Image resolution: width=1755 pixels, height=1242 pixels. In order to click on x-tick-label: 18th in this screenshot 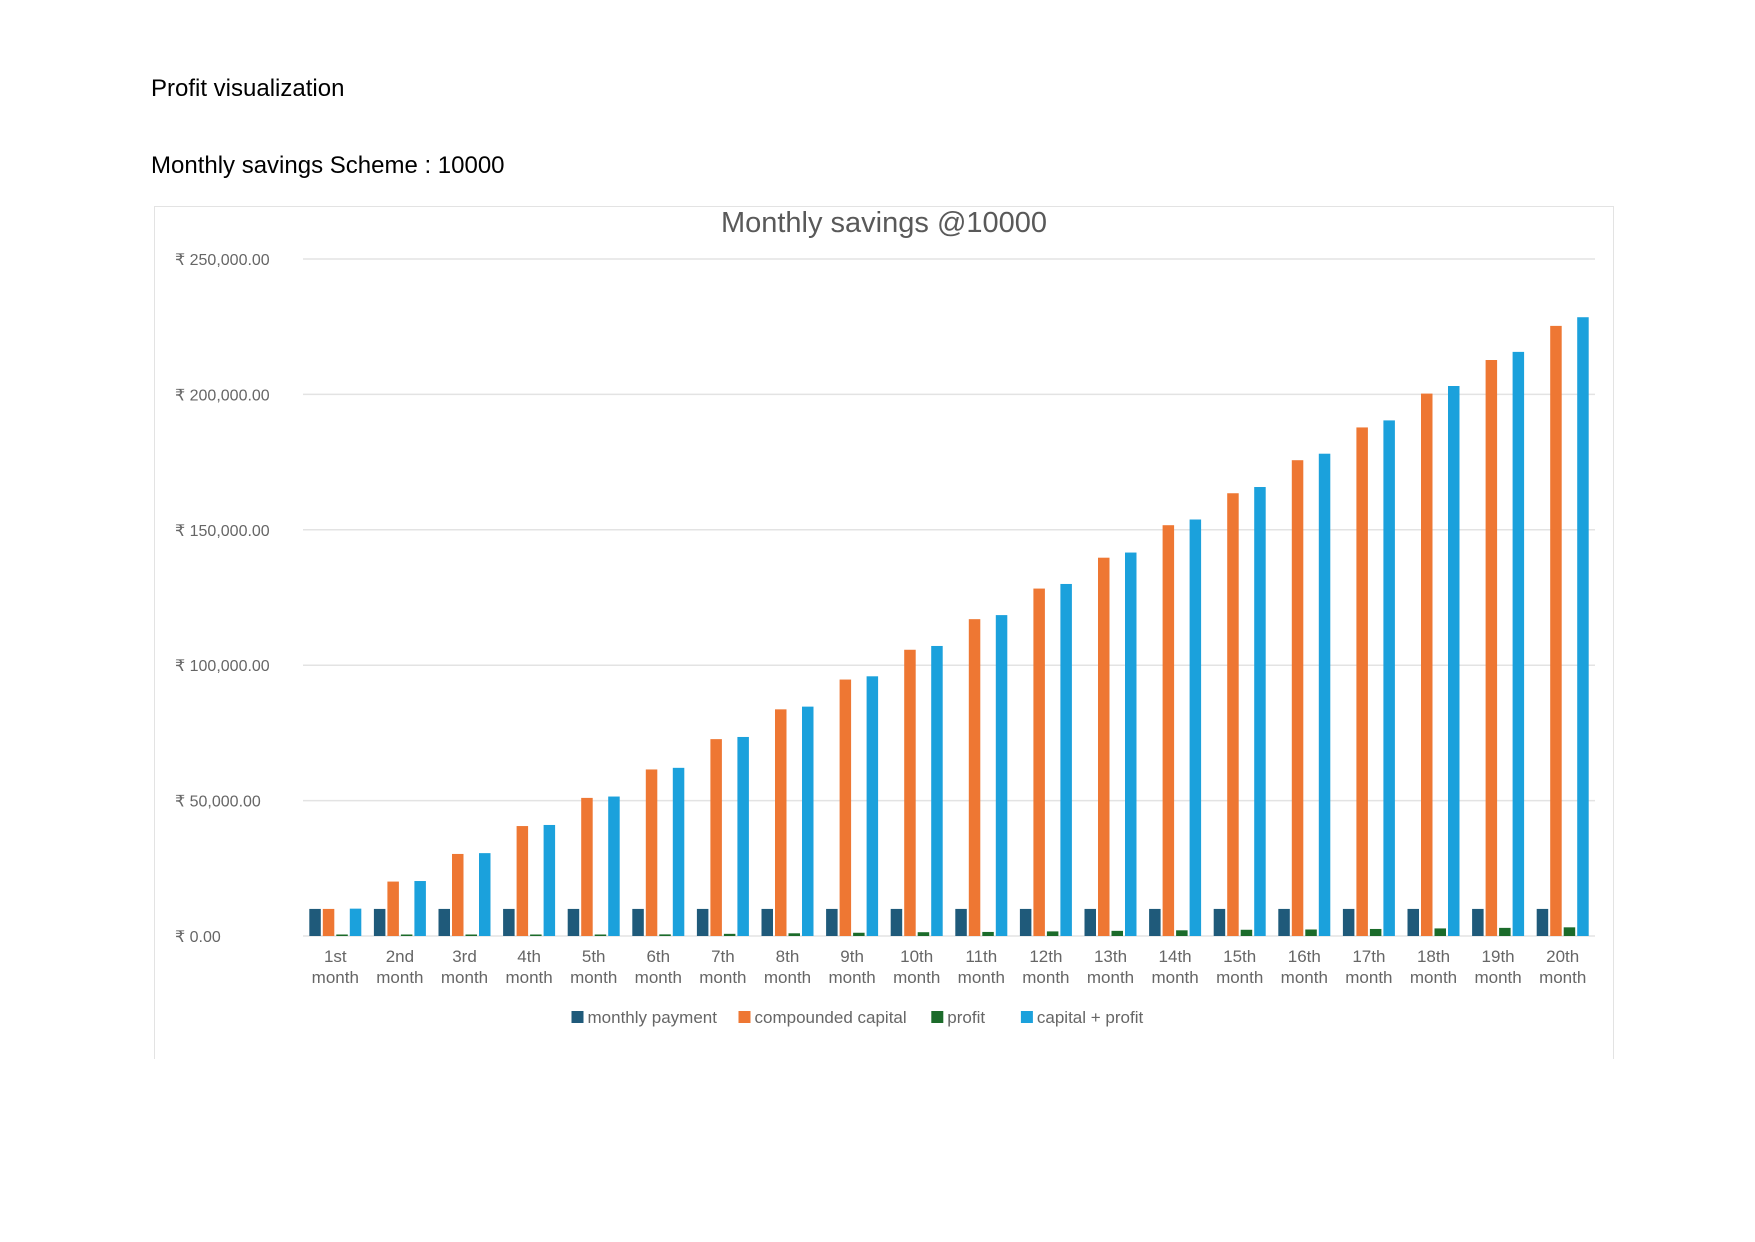, I will do `click(1433, 956)`.